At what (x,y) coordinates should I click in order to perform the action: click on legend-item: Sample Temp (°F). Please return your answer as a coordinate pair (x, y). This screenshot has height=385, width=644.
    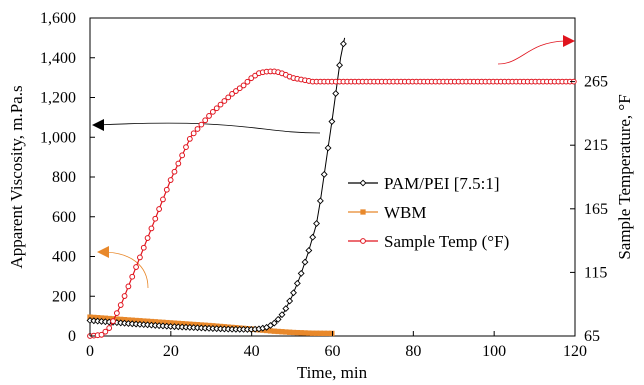
    Looking at the image, I should click on (428, 241).